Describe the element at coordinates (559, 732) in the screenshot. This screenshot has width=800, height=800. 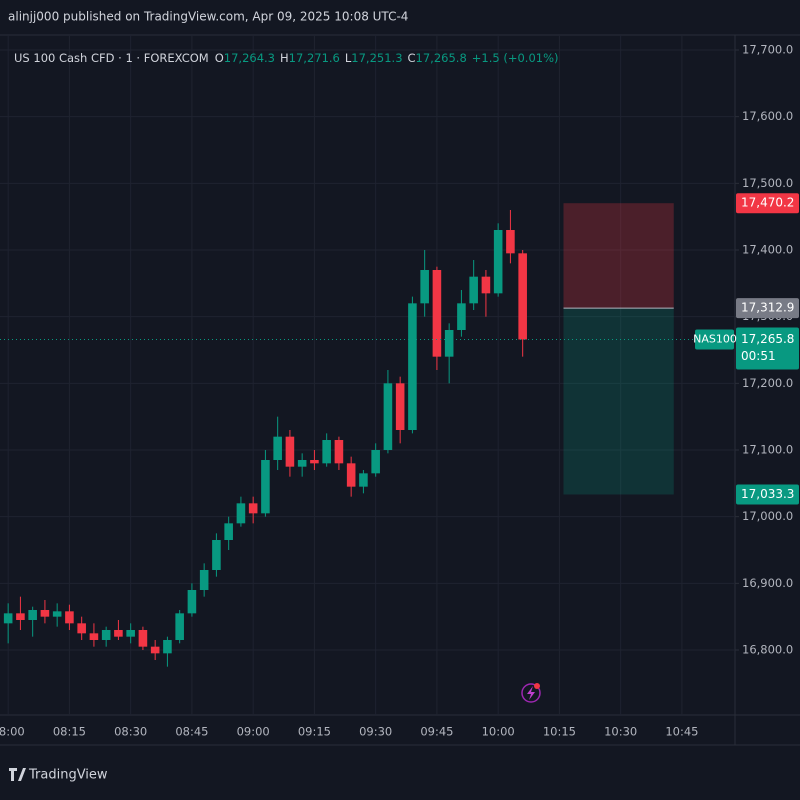
I see `x-tick-label: 10:15` at that location.